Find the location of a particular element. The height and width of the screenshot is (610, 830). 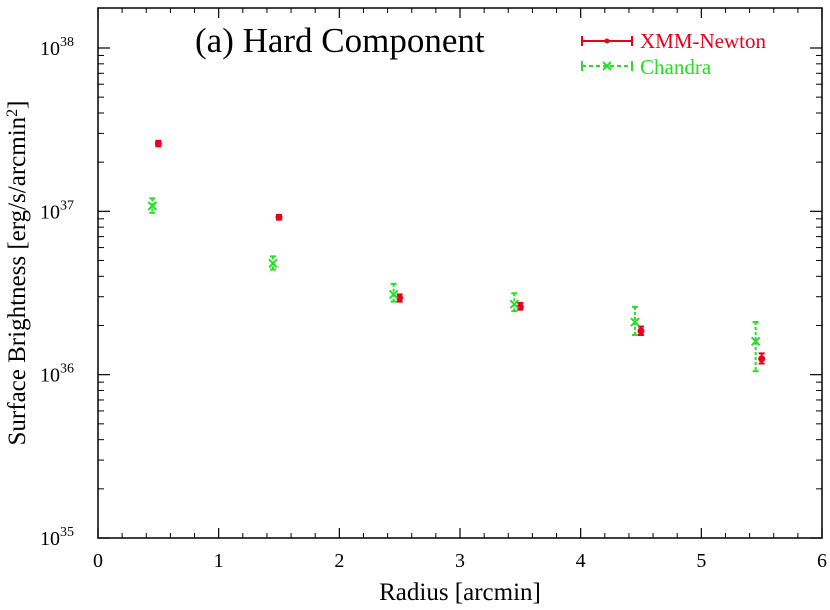

legend: XMM-Newton Chandra is located at coordinates (673, 54).